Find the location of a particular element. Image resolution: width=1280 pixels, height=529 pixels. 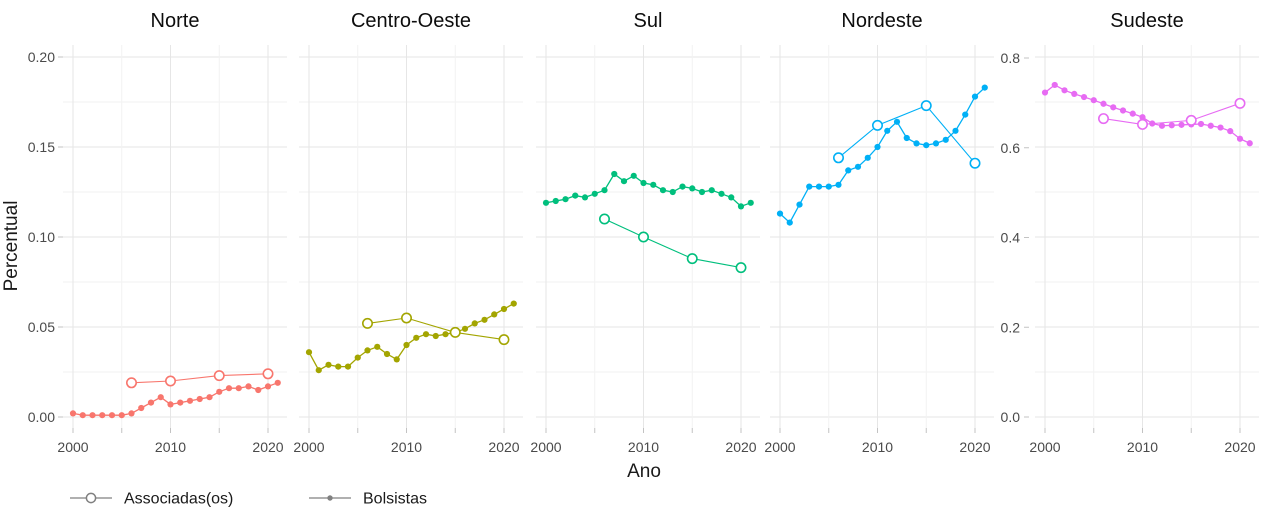

legend-key-bolsistas: Bolsistas is located at coordinates (368, 499).